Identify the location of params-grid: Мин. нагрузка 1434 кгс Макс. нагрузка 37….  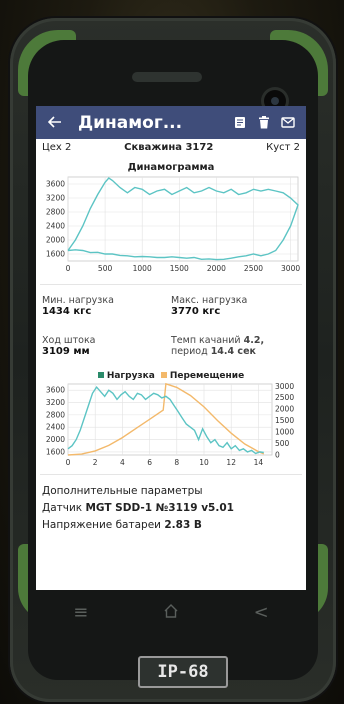
(171, 321).